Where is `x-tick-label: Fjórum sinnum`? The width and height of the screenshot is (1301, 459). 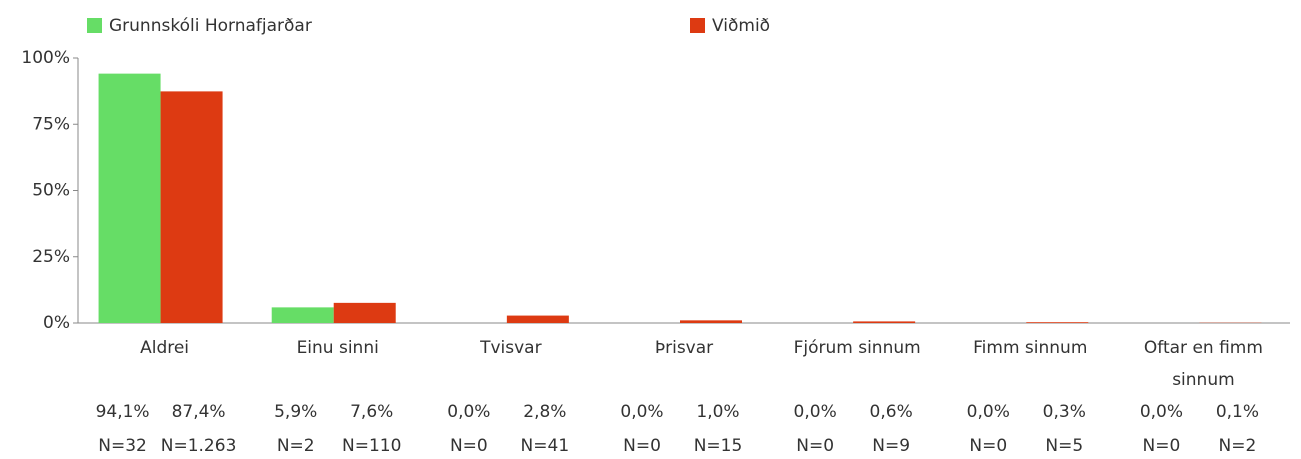
x-tick-label: Fjórum sinnum is located at coordinates (857, 348).